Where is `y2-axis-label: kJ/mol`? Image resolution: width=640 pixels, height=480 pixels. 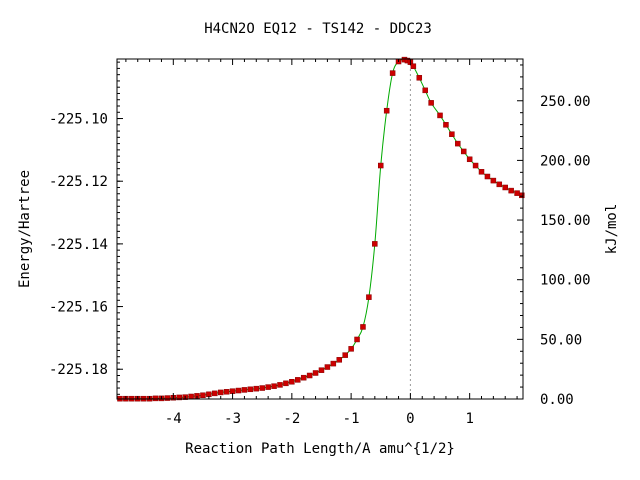
y2-axis-label: kJ/mol is located at coordinates (612, 229).